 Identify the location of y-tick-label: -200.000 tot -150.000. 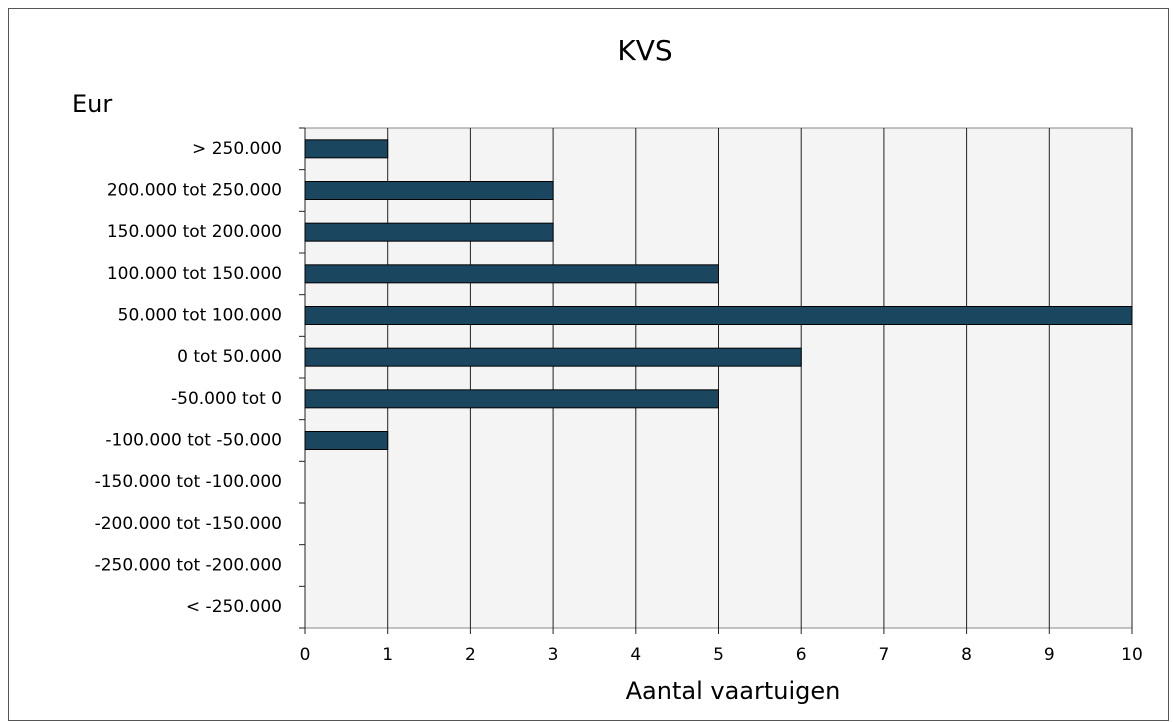
(188, 524).